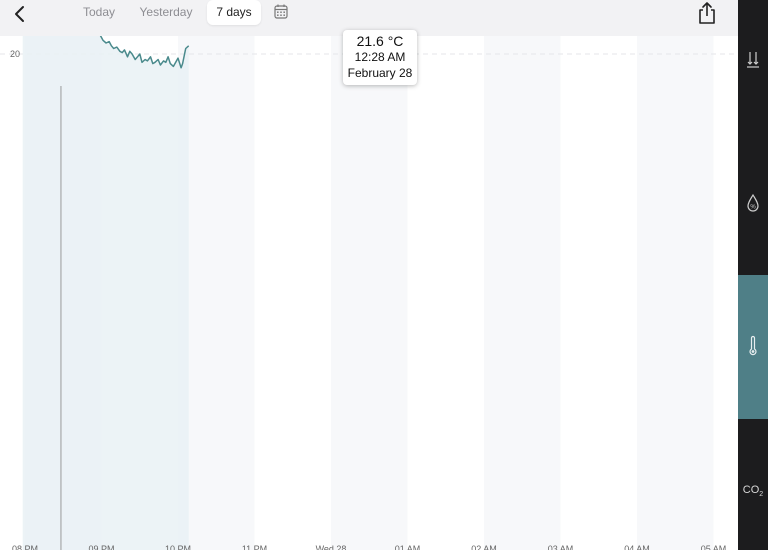 This screenshot has height=550, width=768. I want to click on co2-sensor-button: CO2, so click(753, 491).